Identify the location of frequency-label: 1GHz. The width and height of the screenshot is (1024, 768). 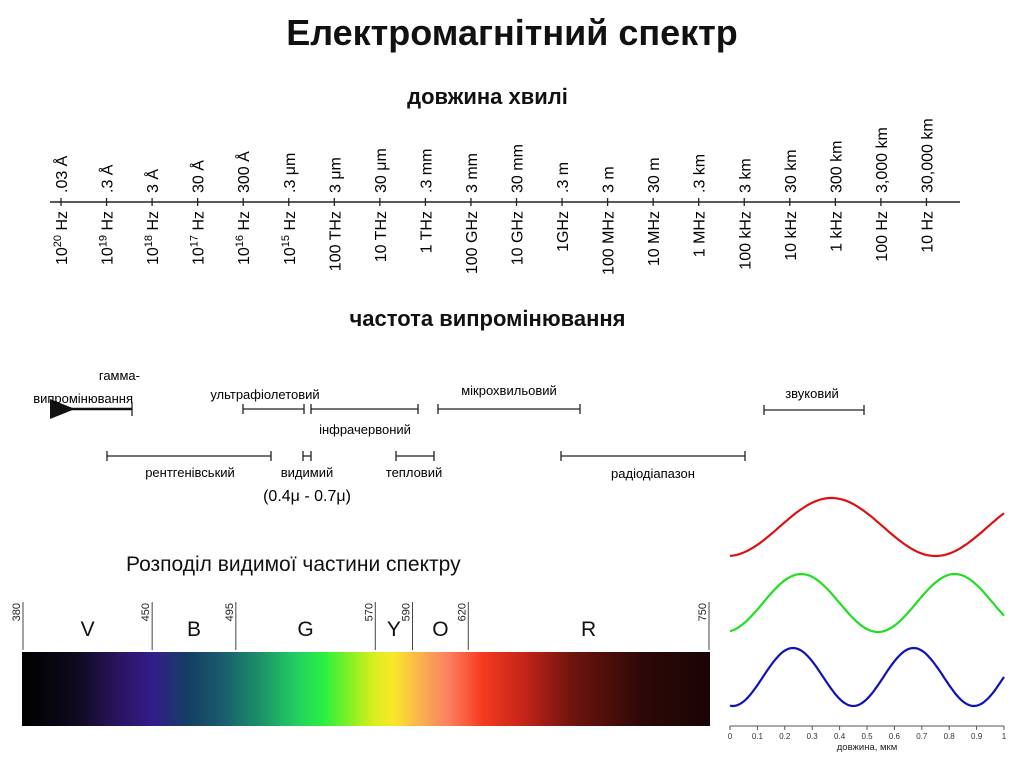
(563, 231).